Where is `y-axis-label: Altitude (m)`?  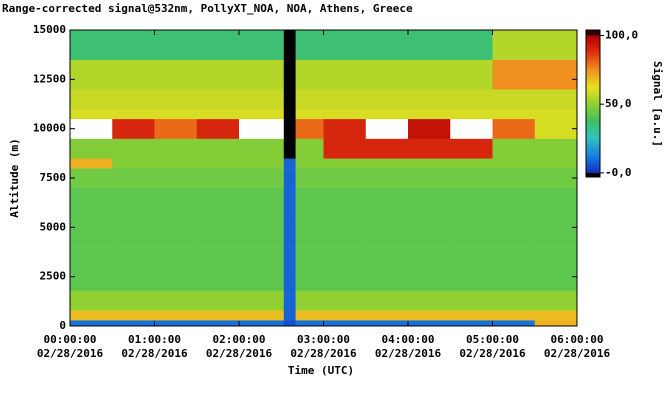
y-axis-label: Altitude (m) is located at coordinates (14, 177).